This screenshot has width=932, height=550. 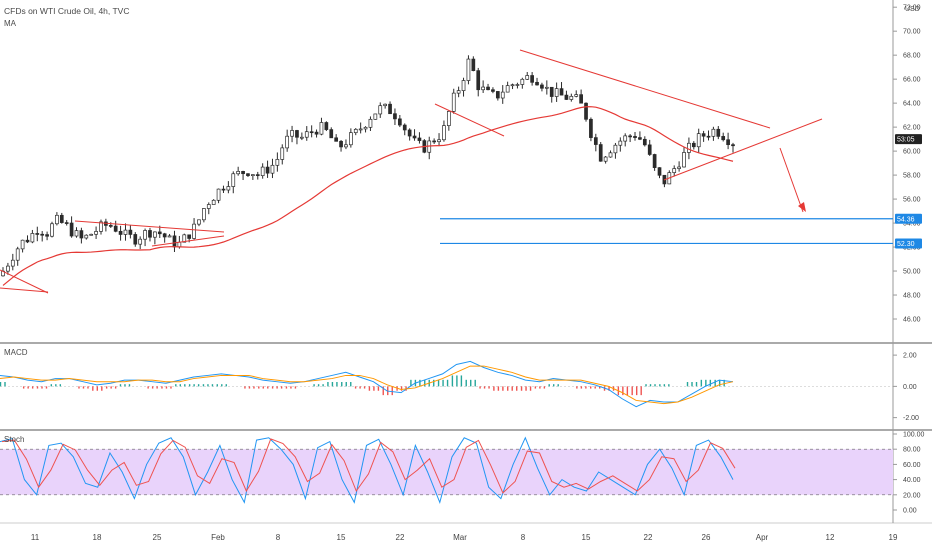 I want to click on projection-arrowhead, so click(x=802, y=207).